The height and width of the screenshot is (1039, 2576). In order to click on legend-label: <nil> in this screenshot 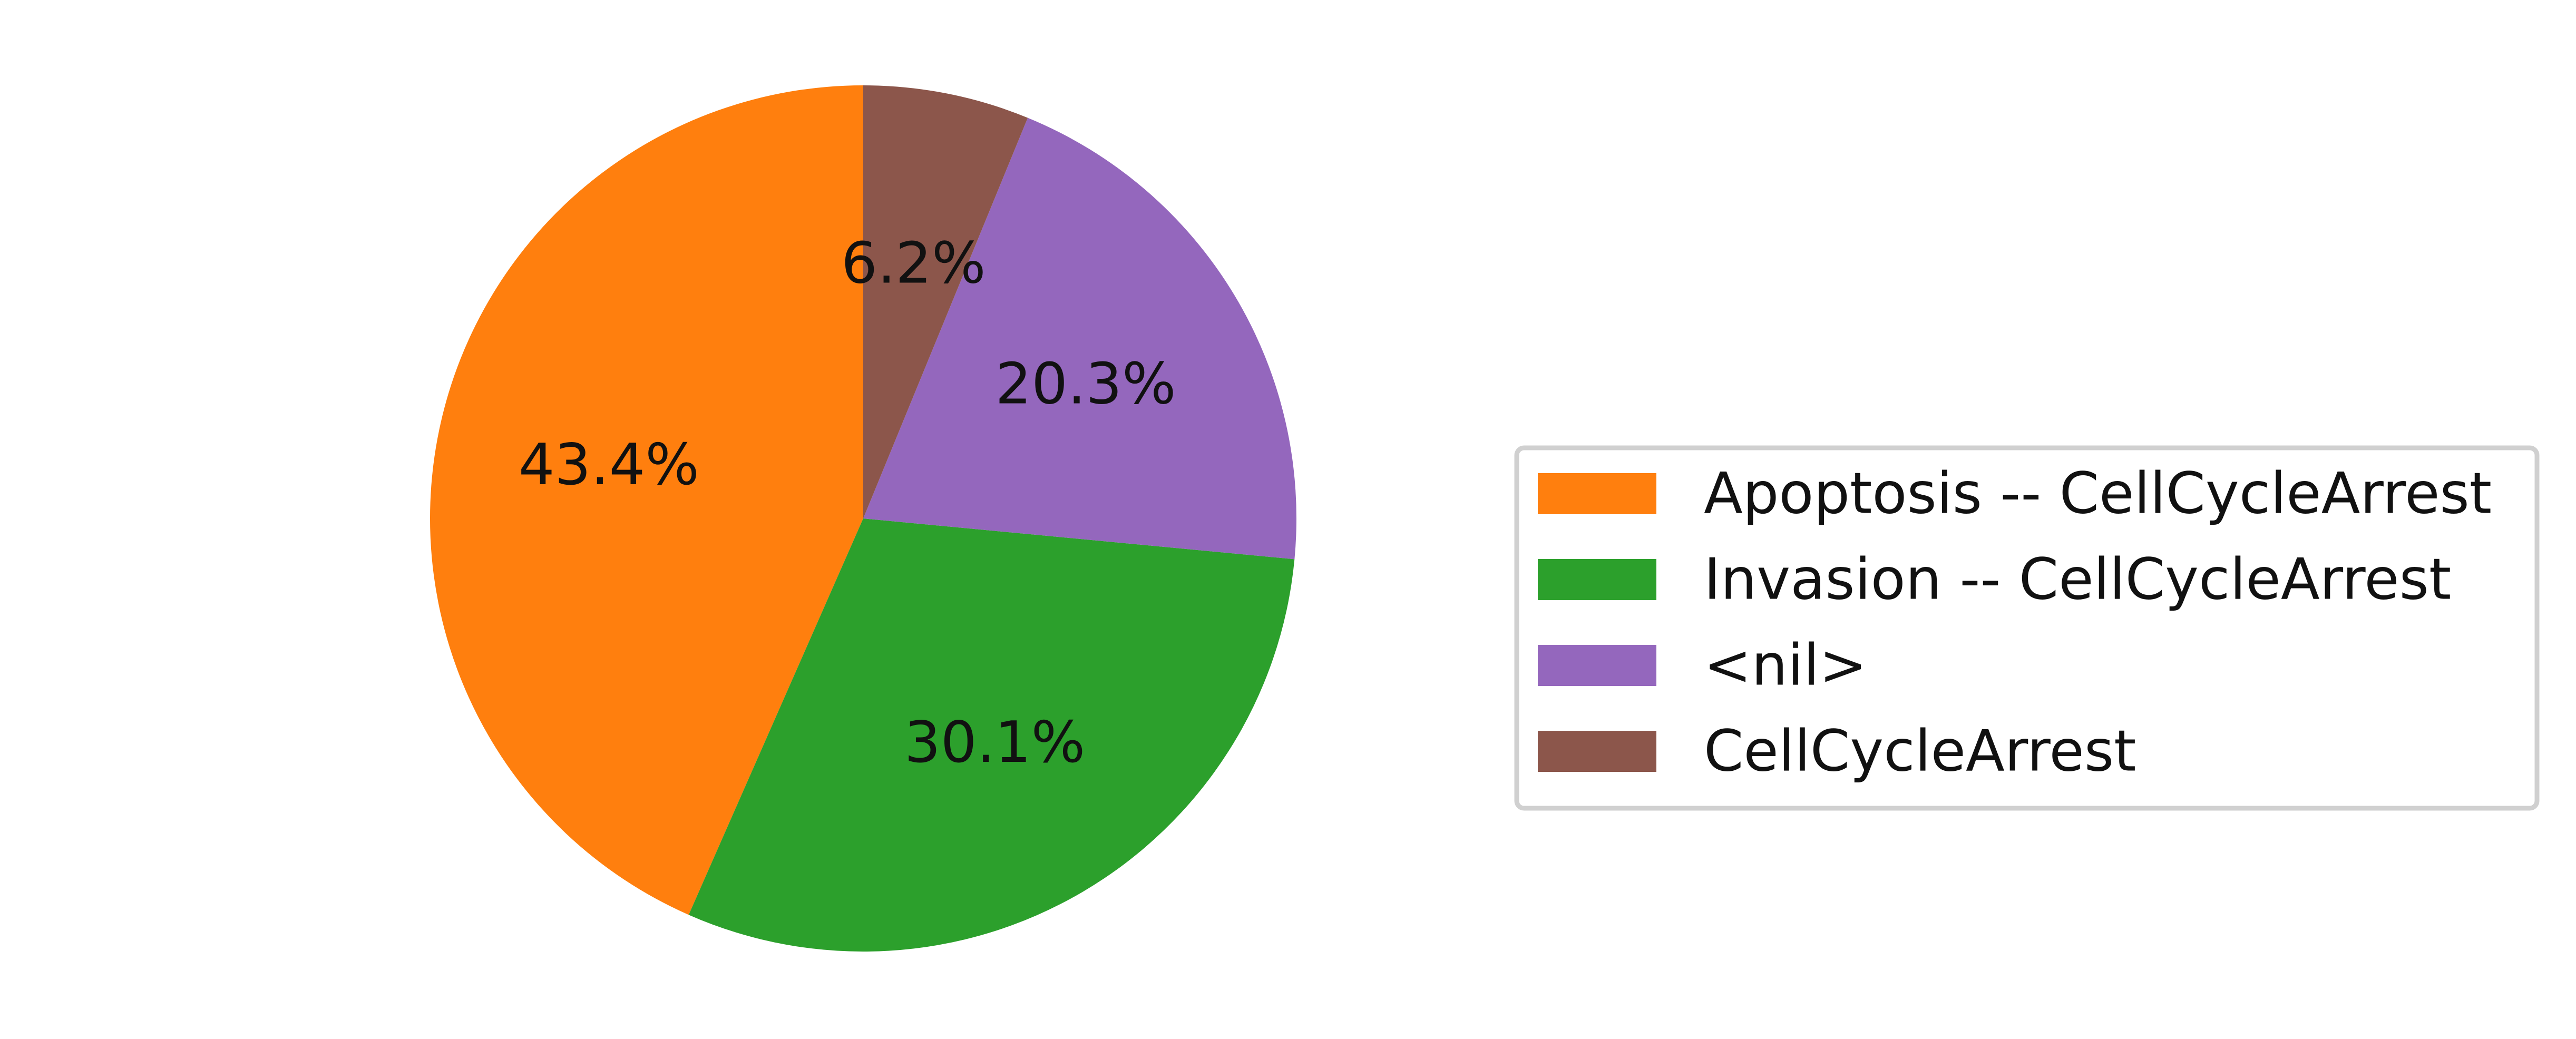, I will do `click(1785, 666)`.